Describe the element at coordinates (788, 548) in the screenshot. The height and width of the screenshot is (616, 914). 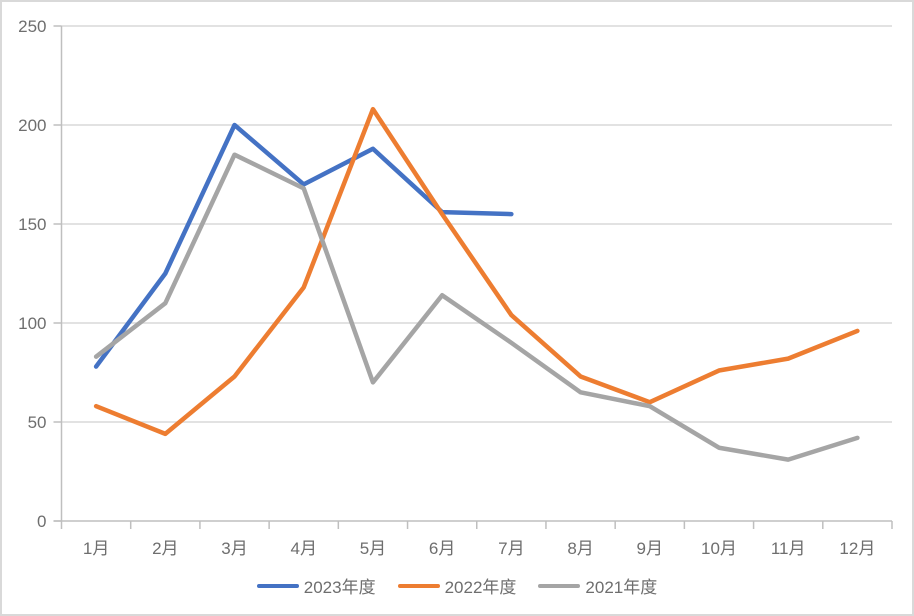
I see `x-tick-label-11: 11月` at that location.